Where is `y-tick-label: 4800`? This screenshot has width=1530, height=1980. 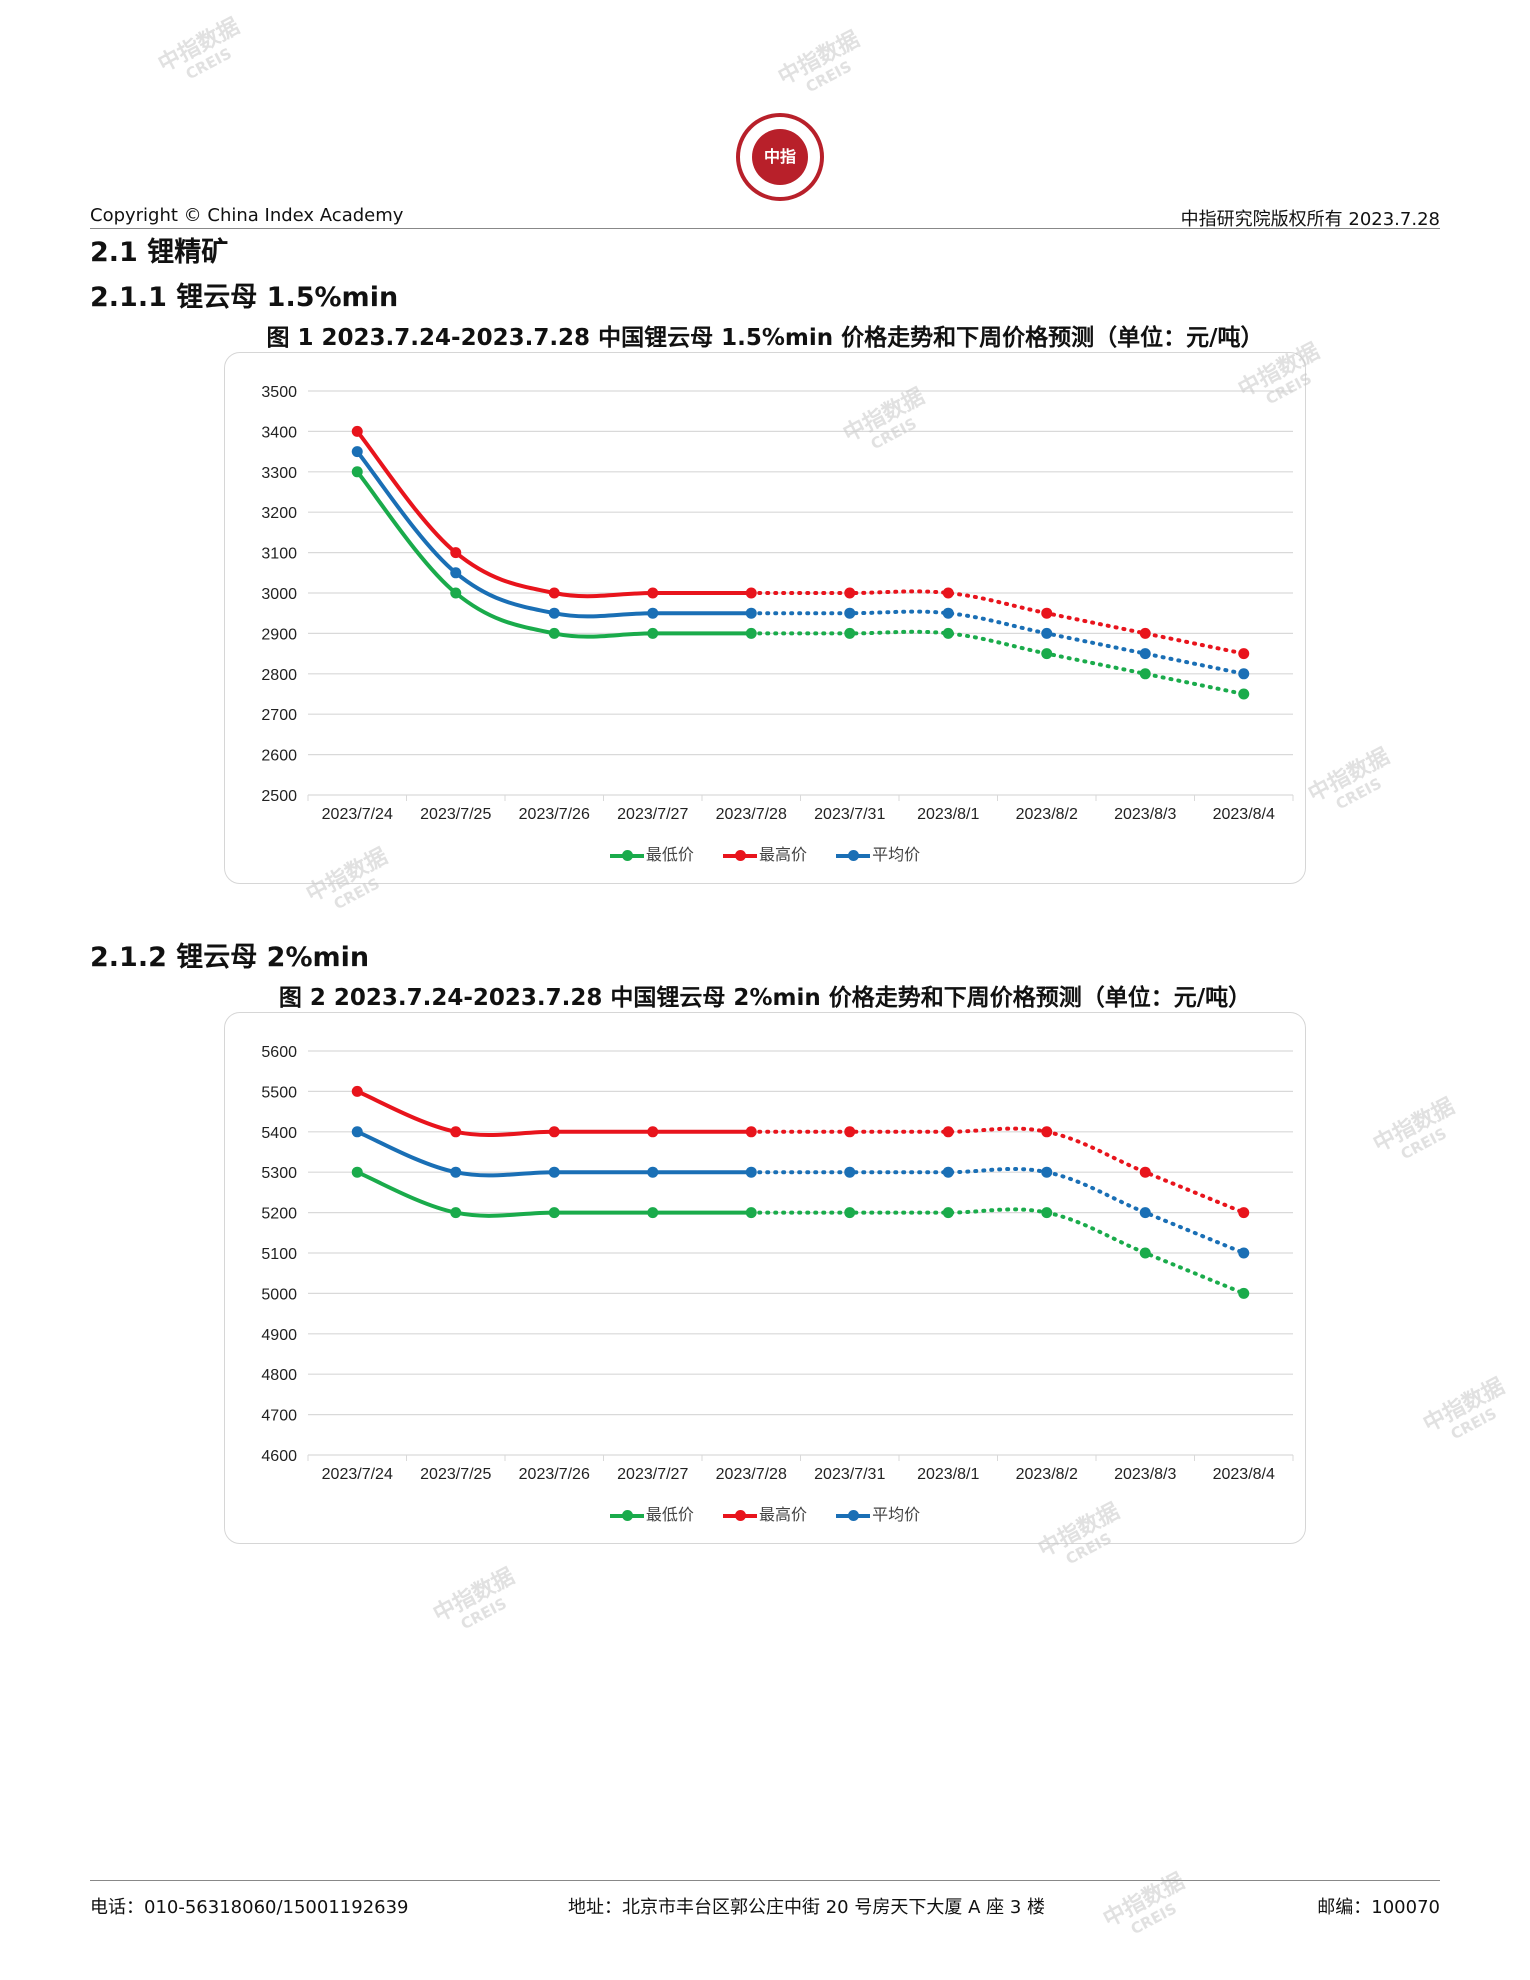
y-tick-label: 4800 is located at coordinates (279, 1375).